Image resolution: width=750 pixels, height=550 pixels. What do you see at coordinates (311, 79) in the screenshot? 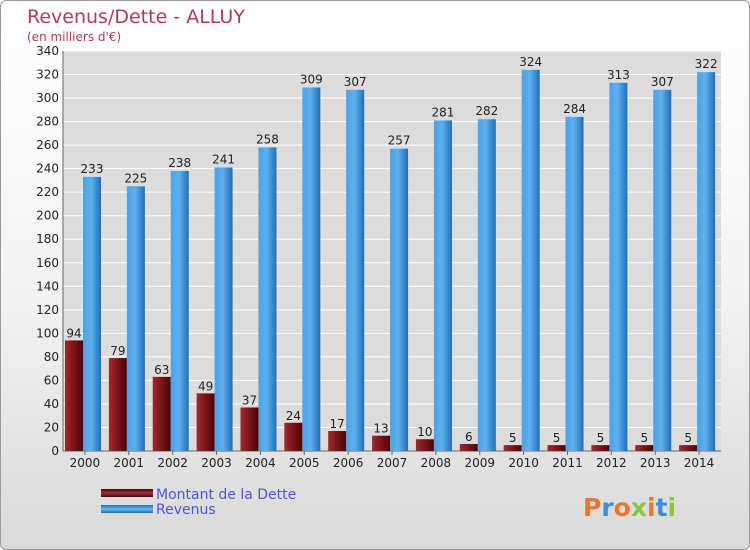
I see `data-label-revenus: 309` at bounding box center [311, 79].